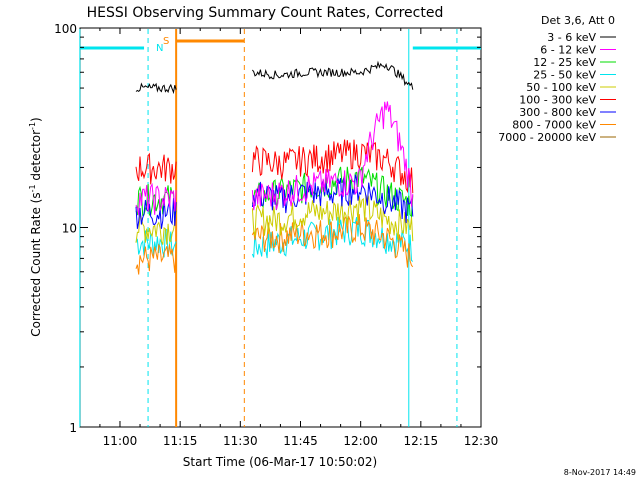  What do you see at coordinates (568, 50) in the screenshot?
I see `legend-label-1: 6 - 12 keV` at bounding box center [568, 50].